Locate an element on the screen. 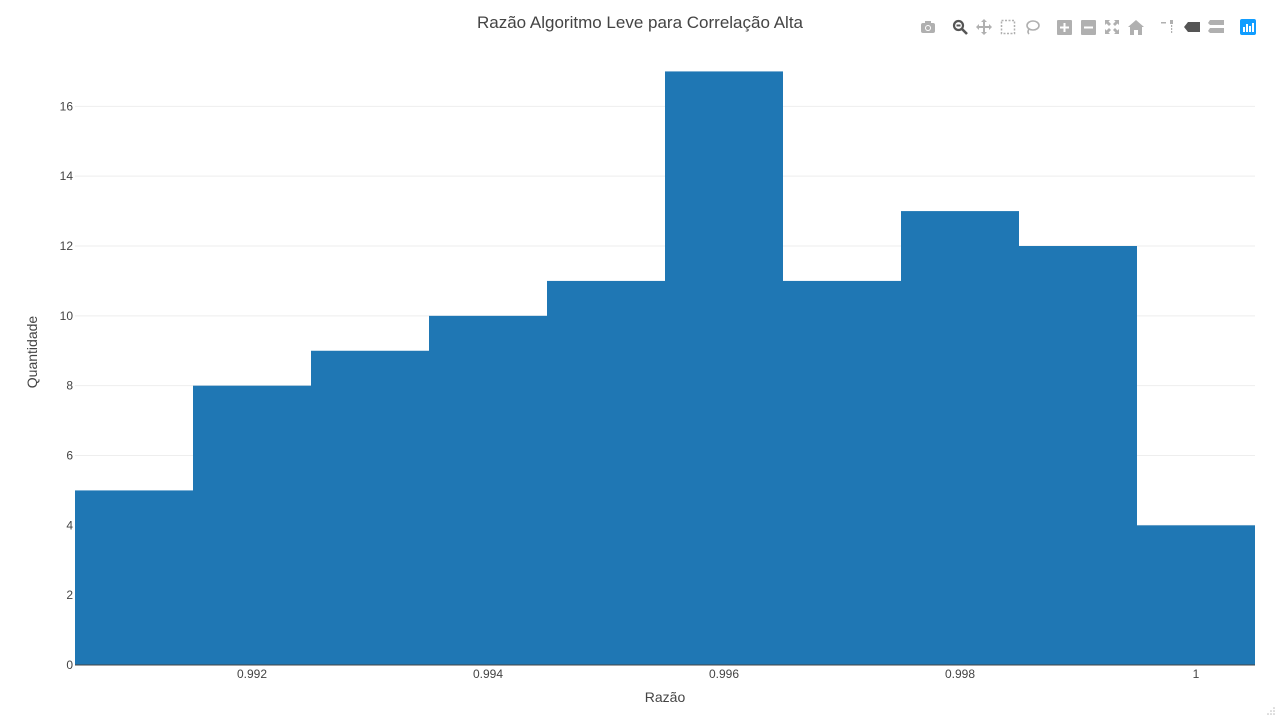 Image resolution: width=1278 pixels, height=718 pixels. zoom-out-icon is located at coordinates (1088, 27).